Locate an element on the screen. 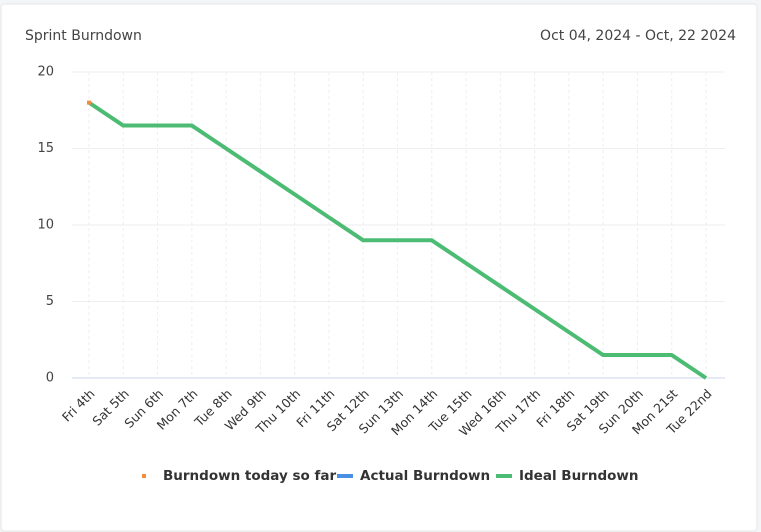 The height and width of the screenshot is (532, 761). legend-label: Actual Burndown is located at coordinates (425, 476).